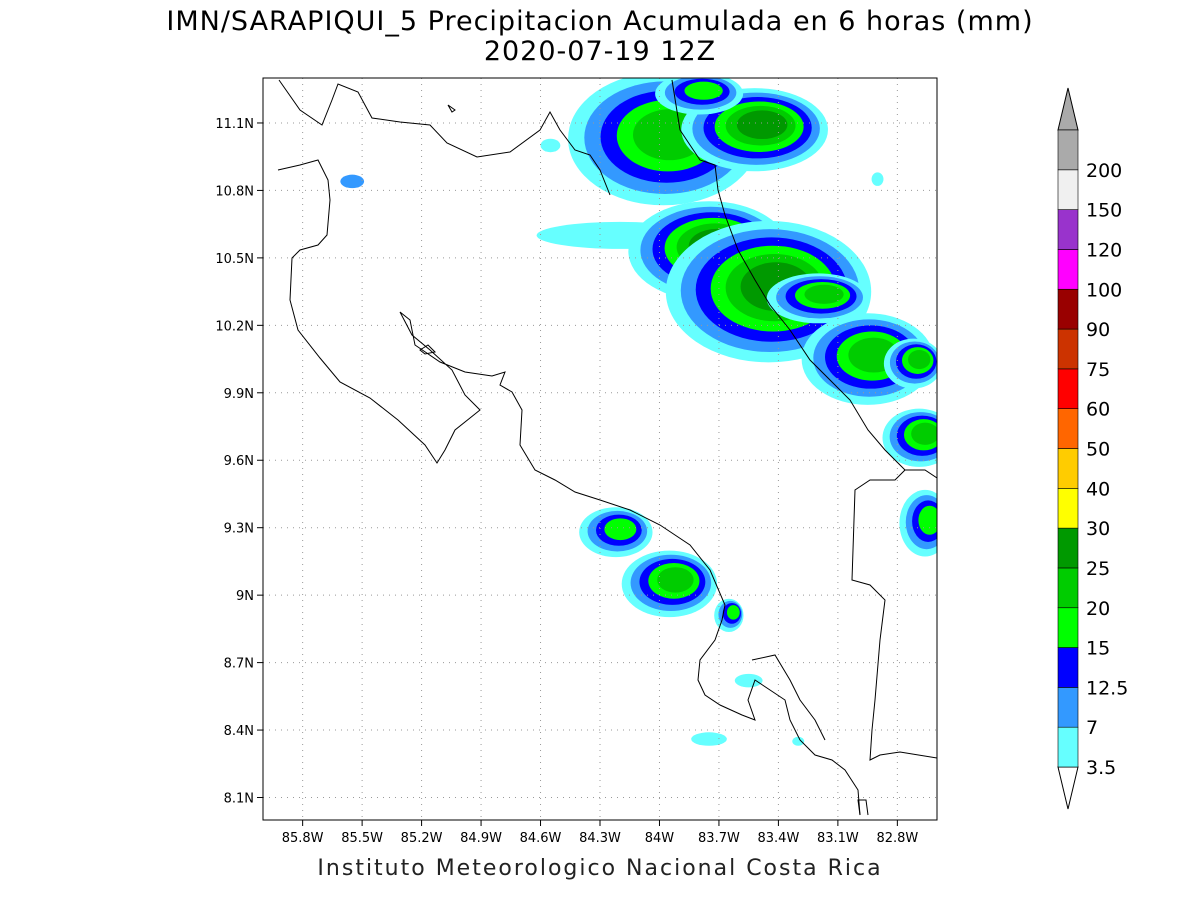 The height and width of the screenshot is (900, 1200). Describe the element at coordinates (1092, 728) in the screenshot. I see `colorbar-label: 7` at that location.